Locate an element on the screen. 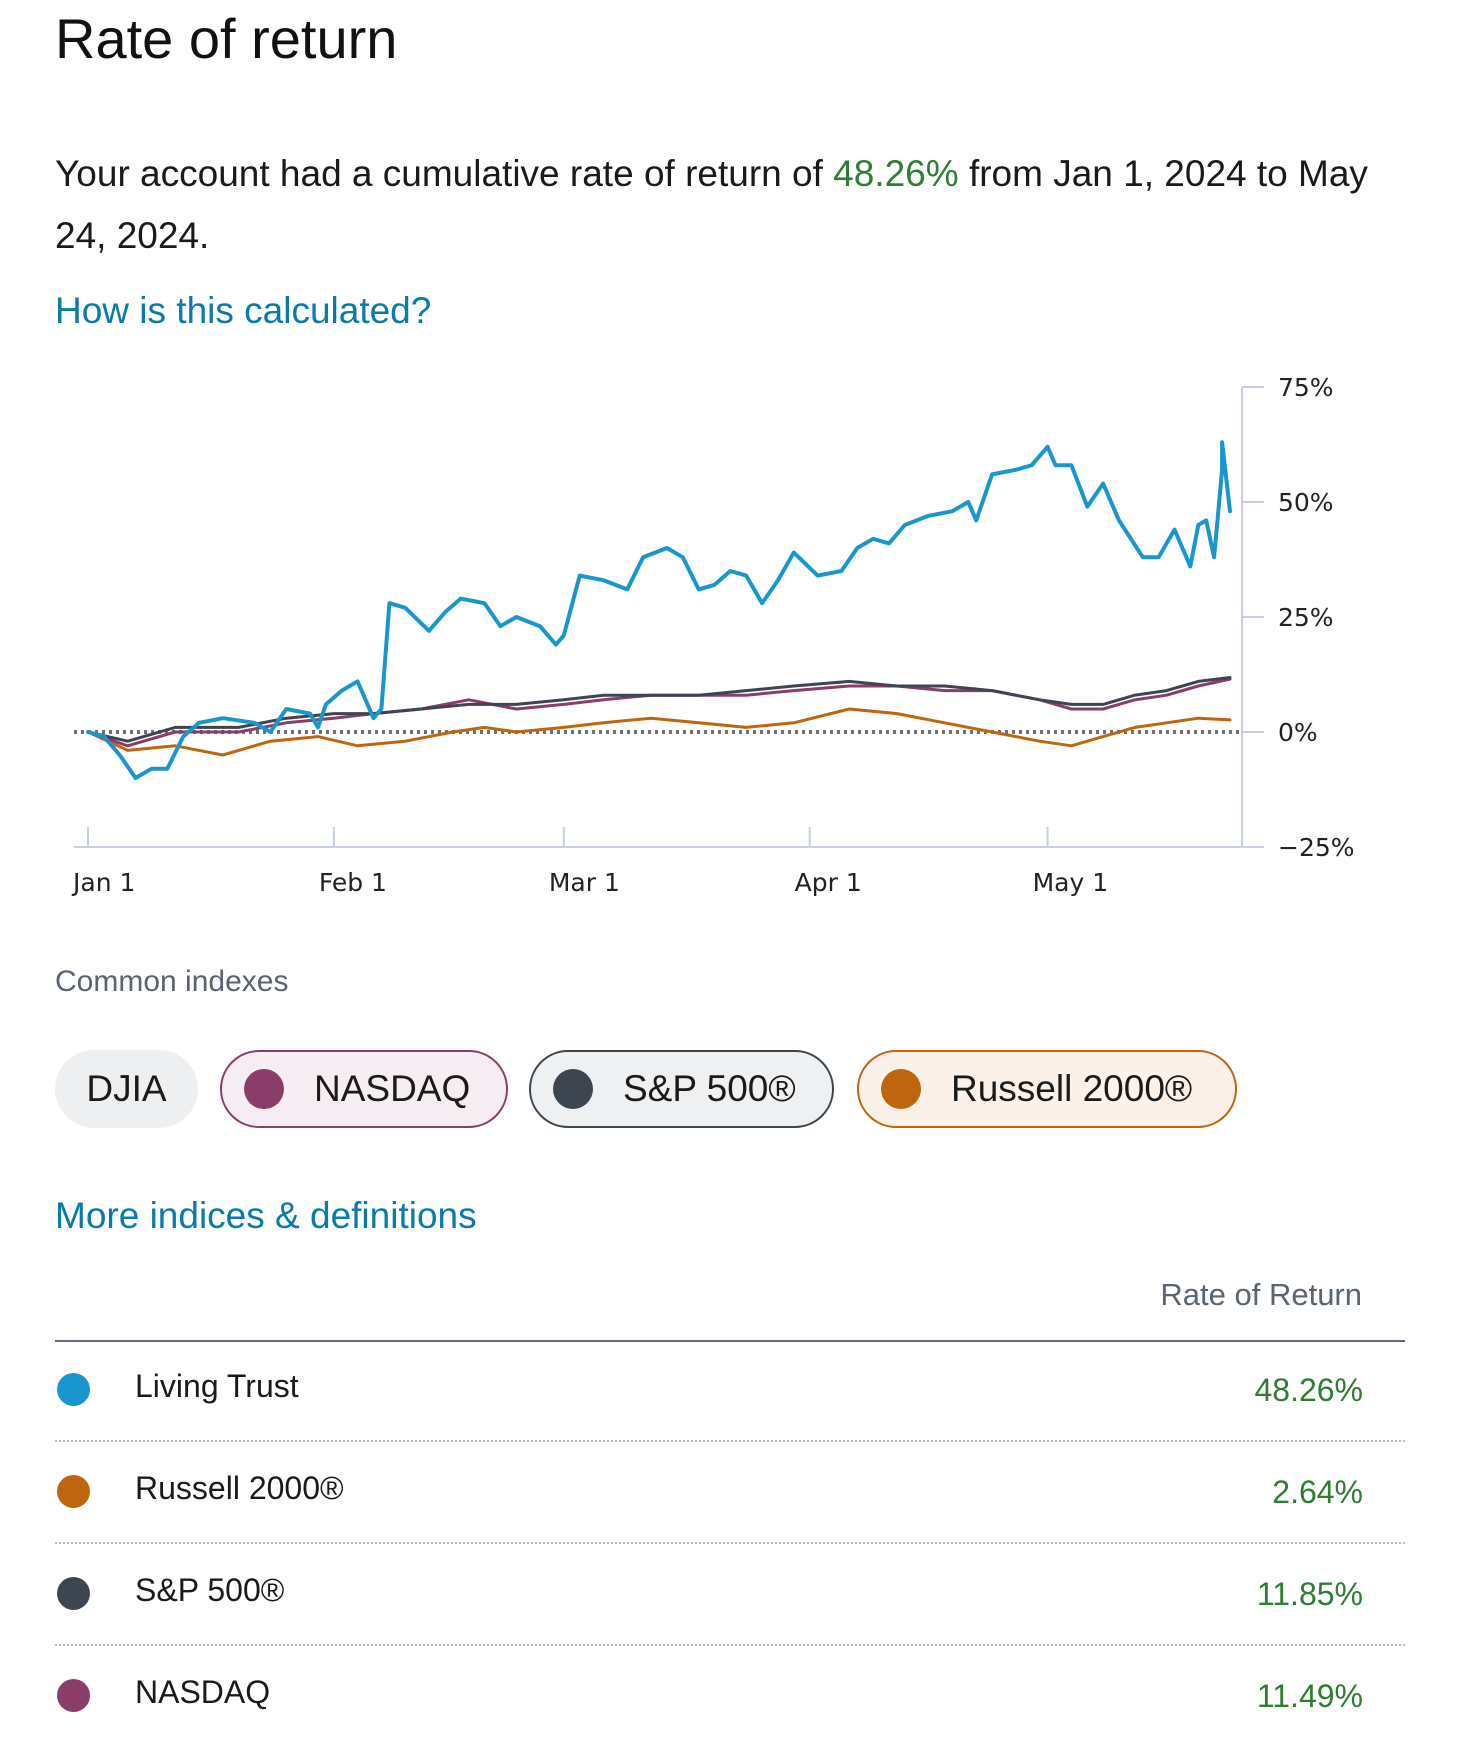 The image size is (1460, 1748). row-value: 11.49% is located at coordinates (1309, 1696).